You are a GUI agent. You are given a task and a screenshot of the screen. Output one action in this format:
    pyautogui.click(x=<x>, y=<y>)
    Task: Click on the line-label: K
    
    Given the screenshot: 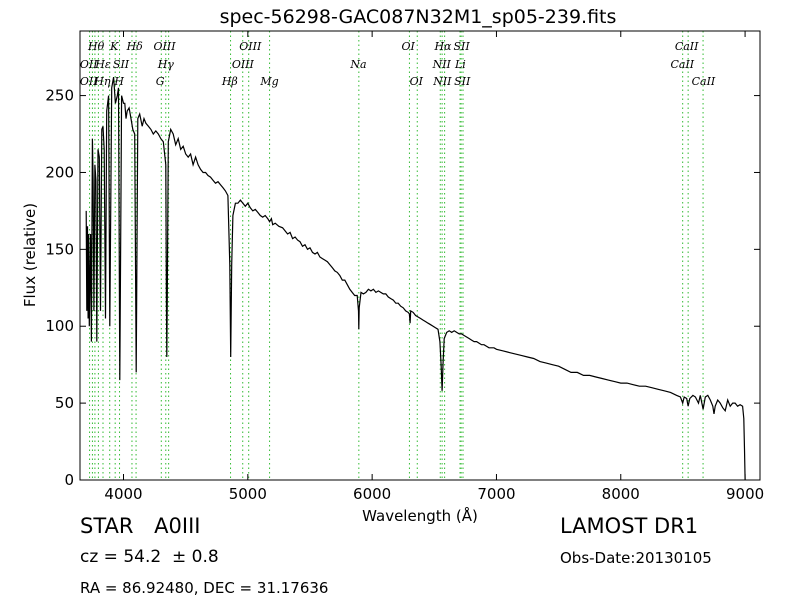 What is the action you would take?
    pyautogui.click(x=114, y=46)
    